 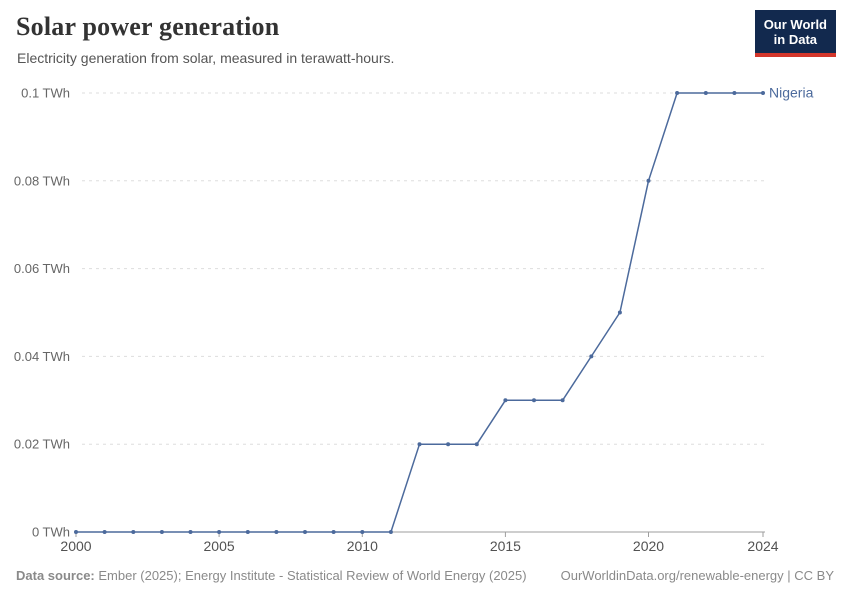 I want to click on y-axis-tick-label: 0.08 TWh, so click(x=42, y=180).